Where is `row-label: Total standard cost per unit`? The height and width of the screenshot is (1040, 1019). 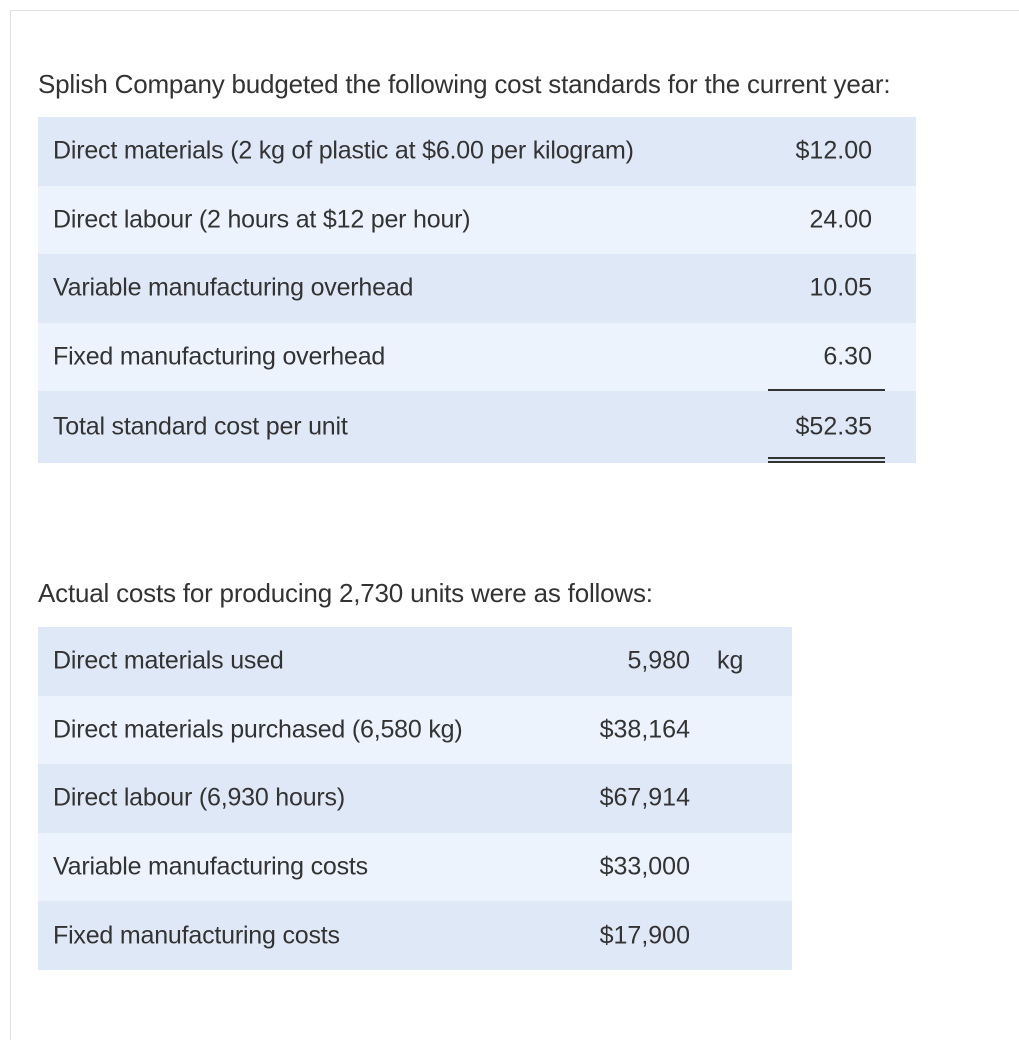
row-label: Total standard cost per unit is located at coordinates (200, 426).